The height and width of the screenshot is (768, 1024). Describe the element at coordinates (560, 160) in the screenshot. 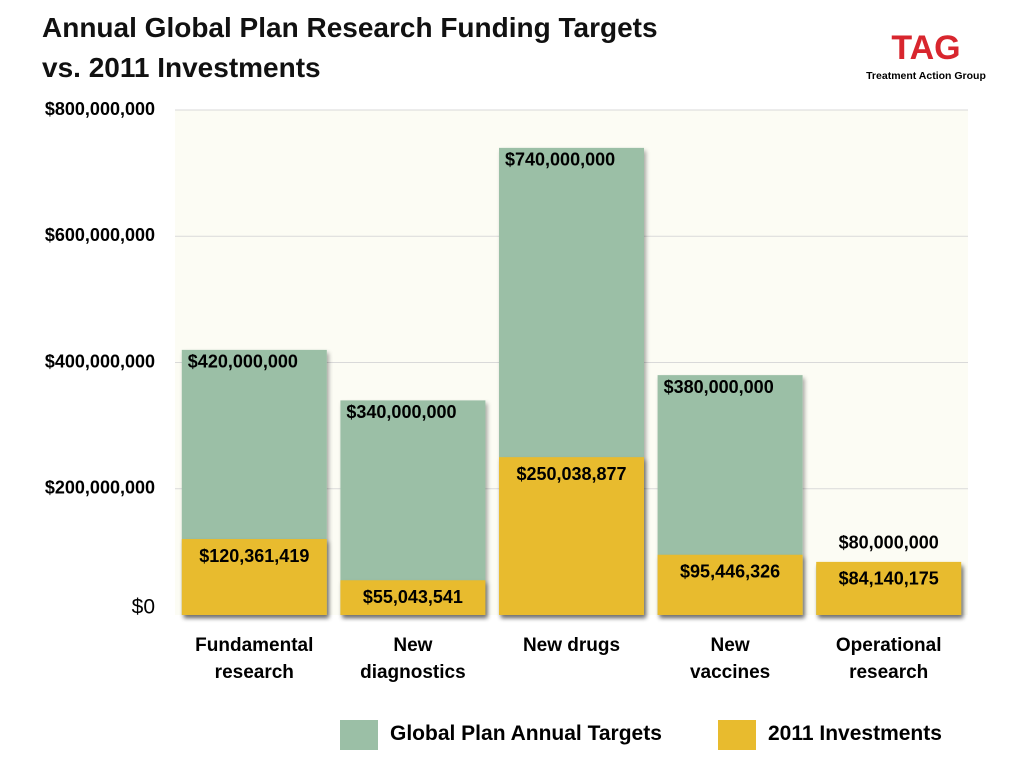

I see `value-label: $740,000,000` at that location.